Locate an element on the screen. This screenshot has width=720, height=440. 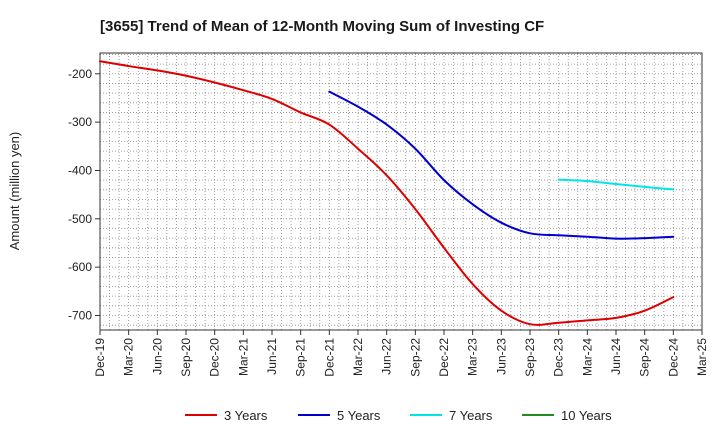
x-tick-label: Jun-24 is located at coordinates (616, 356).